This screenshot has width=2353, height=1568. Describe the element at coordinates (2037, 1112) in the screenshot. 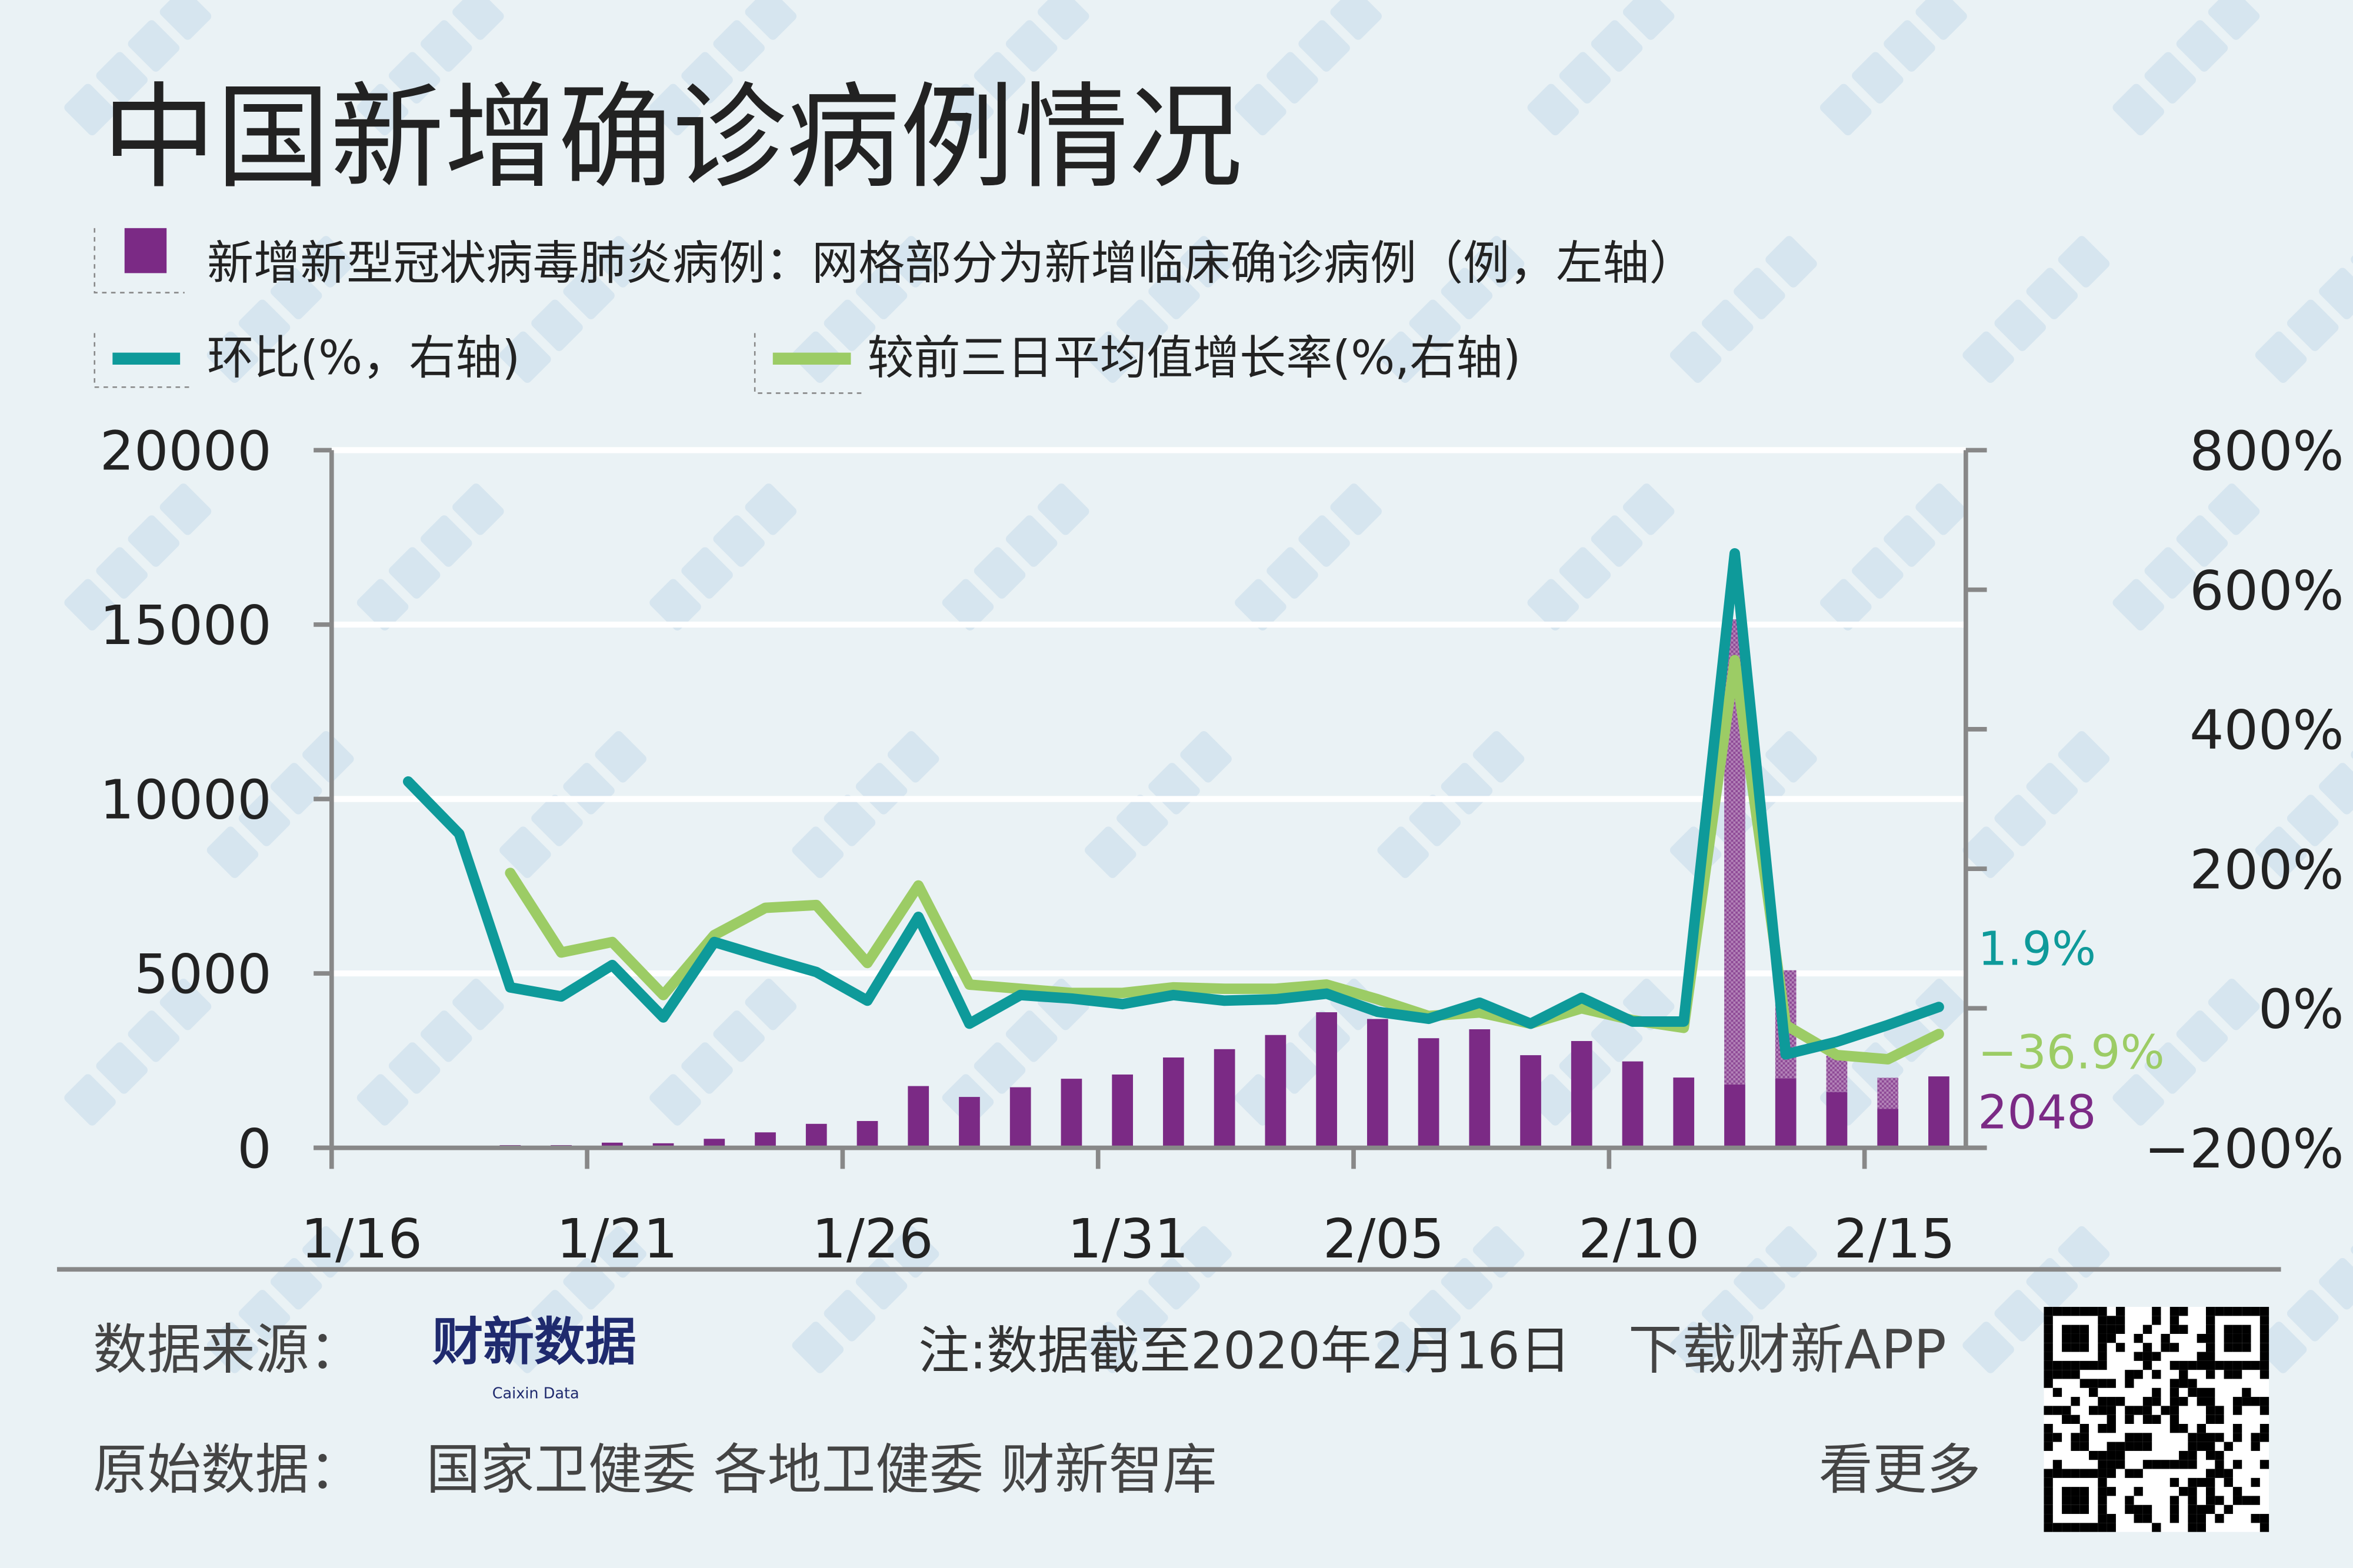

I see `end-label-bar: 2048` at that location.